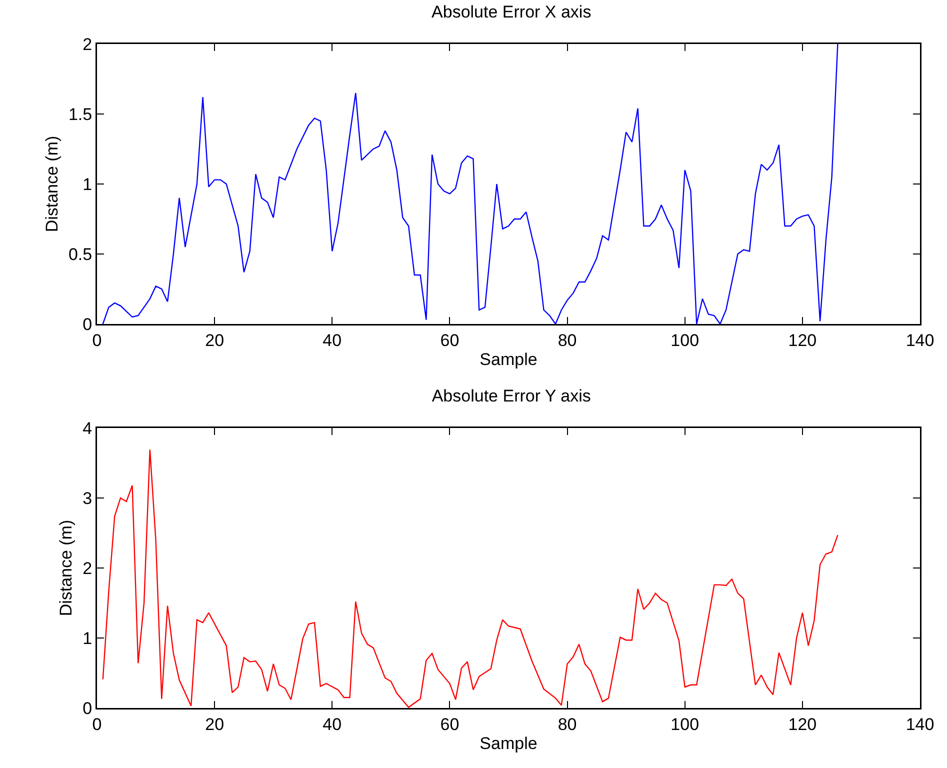  I want to click on y-tick-label: 3, so click(87, 498).